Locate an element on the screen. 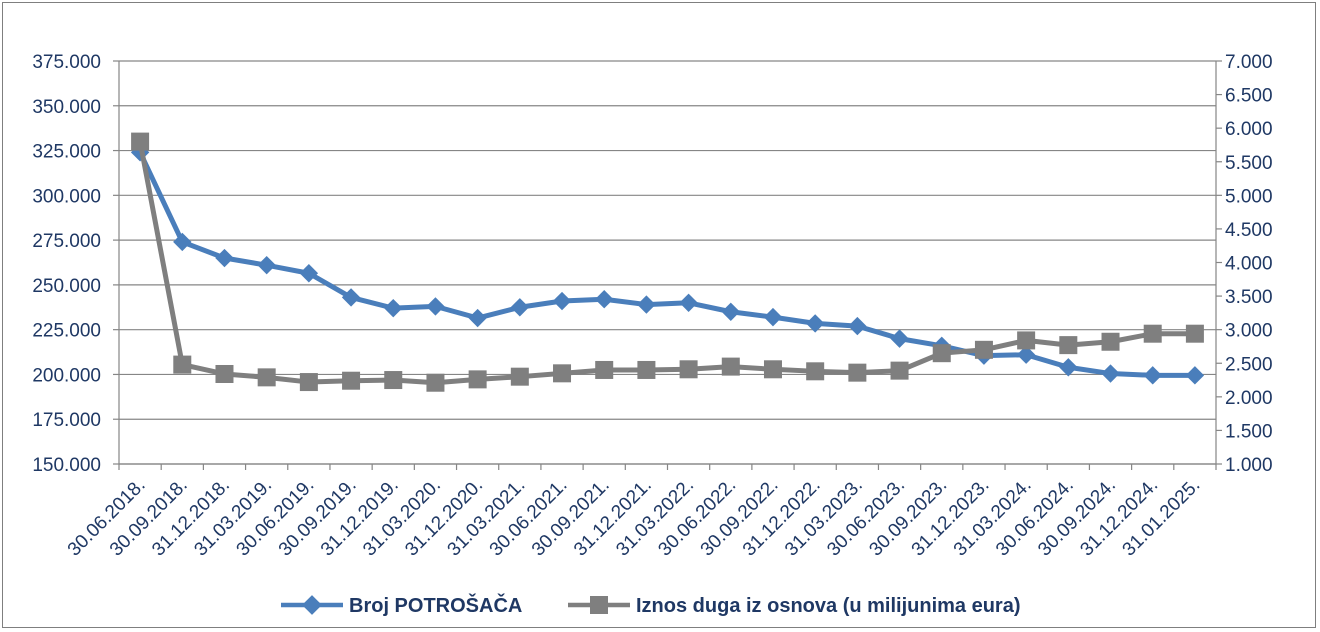 The image size is (1320, 632). legend-item-consumers: Broj POTROŠAČA is located at coordinates (401, 605).